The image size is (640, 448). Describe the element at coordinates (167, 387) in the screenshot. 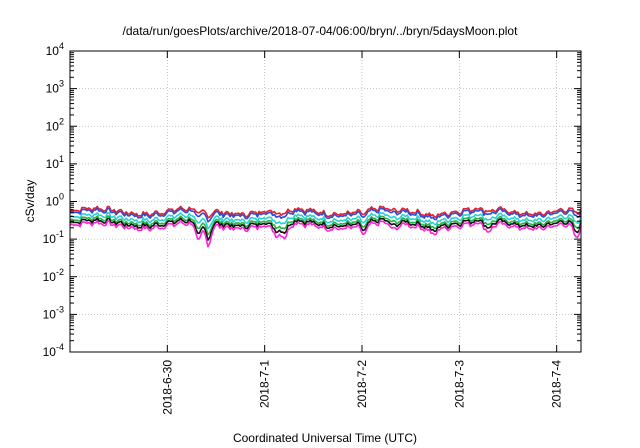

I see `x-tick-label: 2018-6-30` at that location.